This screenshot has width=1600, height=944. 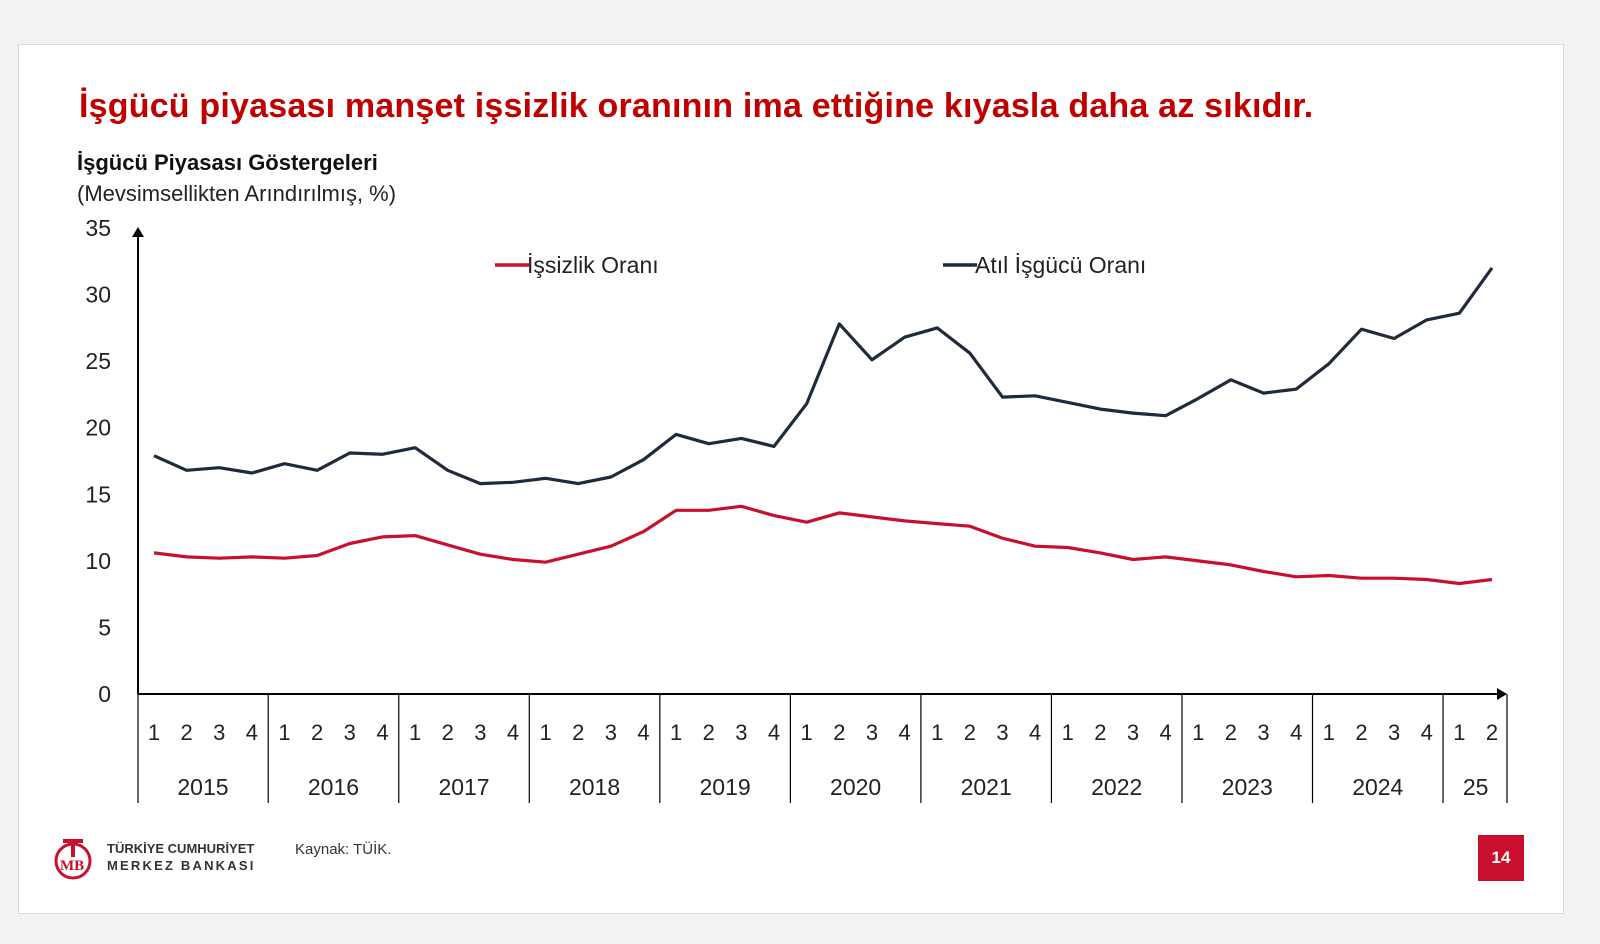 I want to click on x-year-label: 2024, so click(x=1377, y=787).